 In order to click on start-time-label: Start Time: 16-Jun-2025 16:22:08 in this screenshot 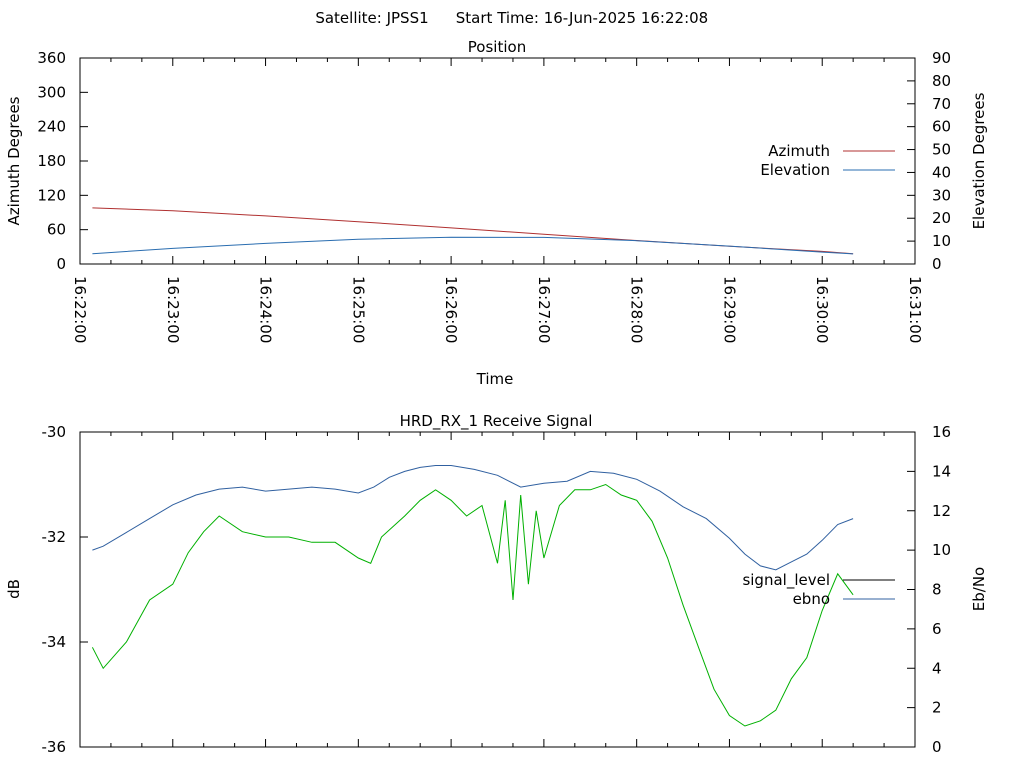, I will do `click(582, 18)`.